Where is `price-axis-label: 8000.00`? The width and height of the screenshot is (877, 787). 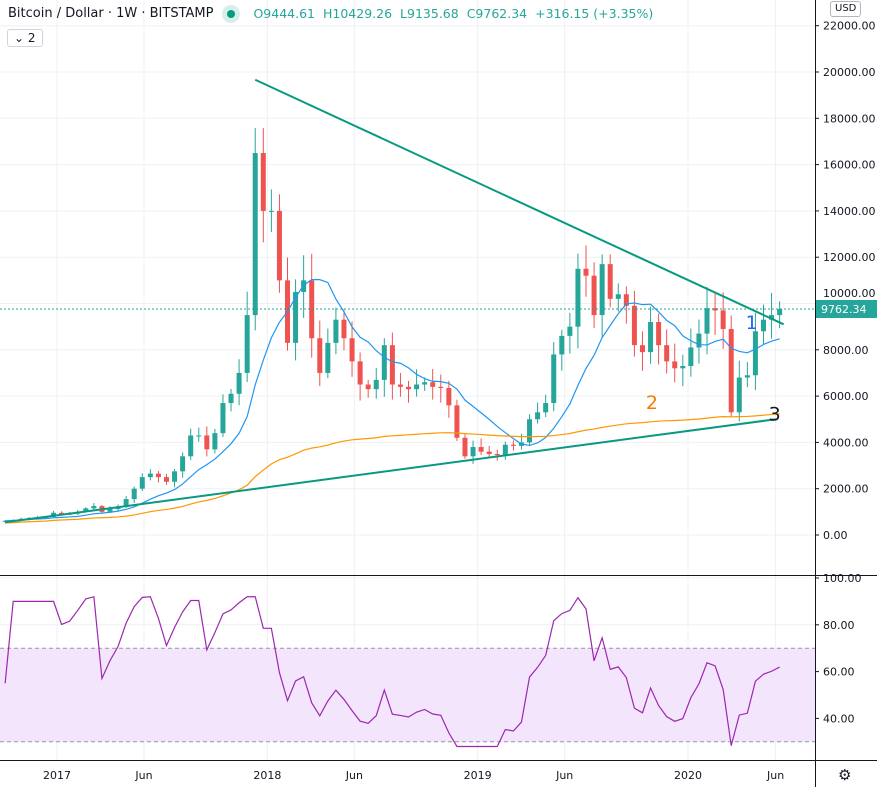 price-axis-label: 8000.00 is located at coordinates (846, 350).